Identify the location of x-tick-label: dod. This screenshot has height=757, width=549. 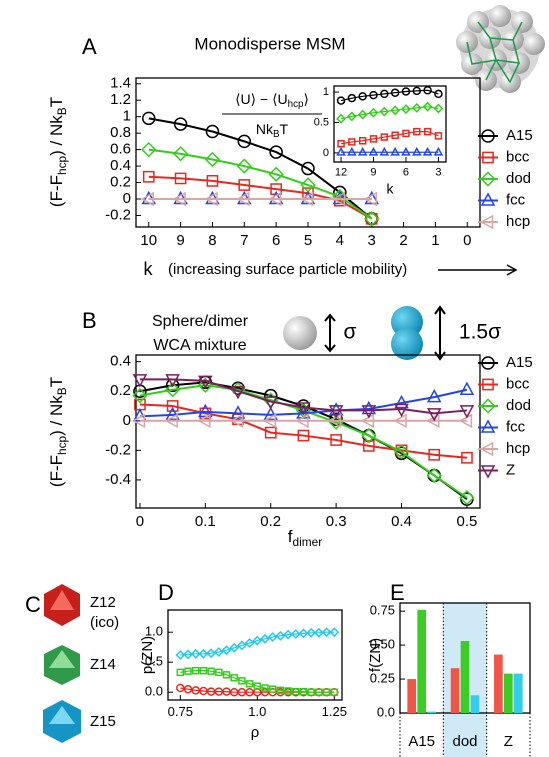
(464, 741).